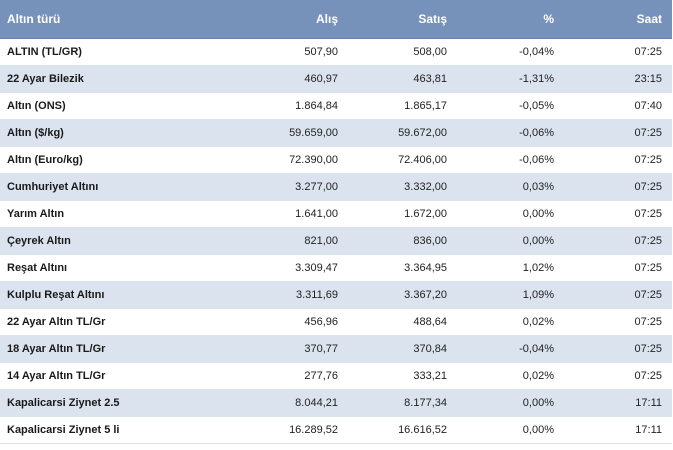  I want to click on cell-gold-type: Altın ($/kg), so click(108, 133).